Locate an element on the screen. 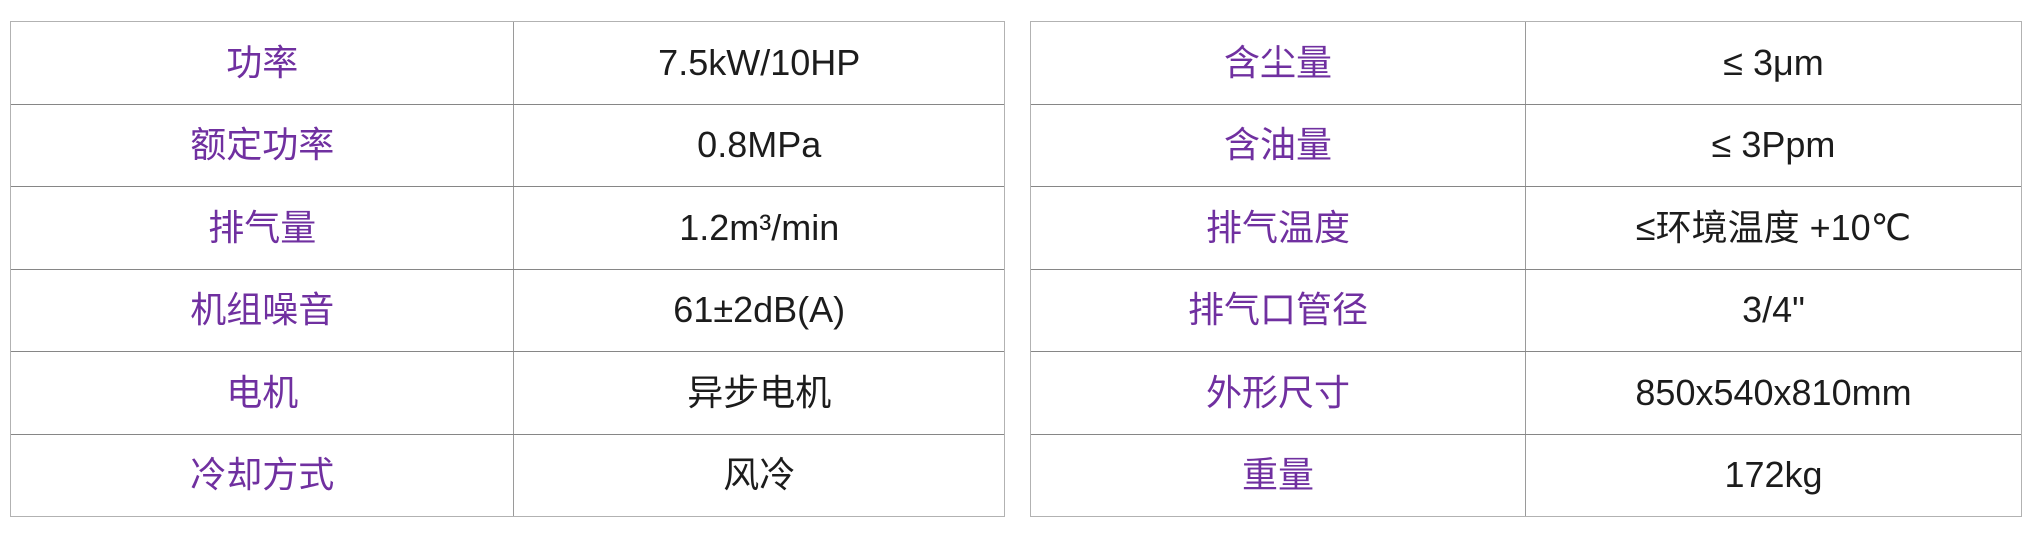 This screenshot has height=537, width=2038. spec-label: 冷却方式 is located at coordinates (263, 475).